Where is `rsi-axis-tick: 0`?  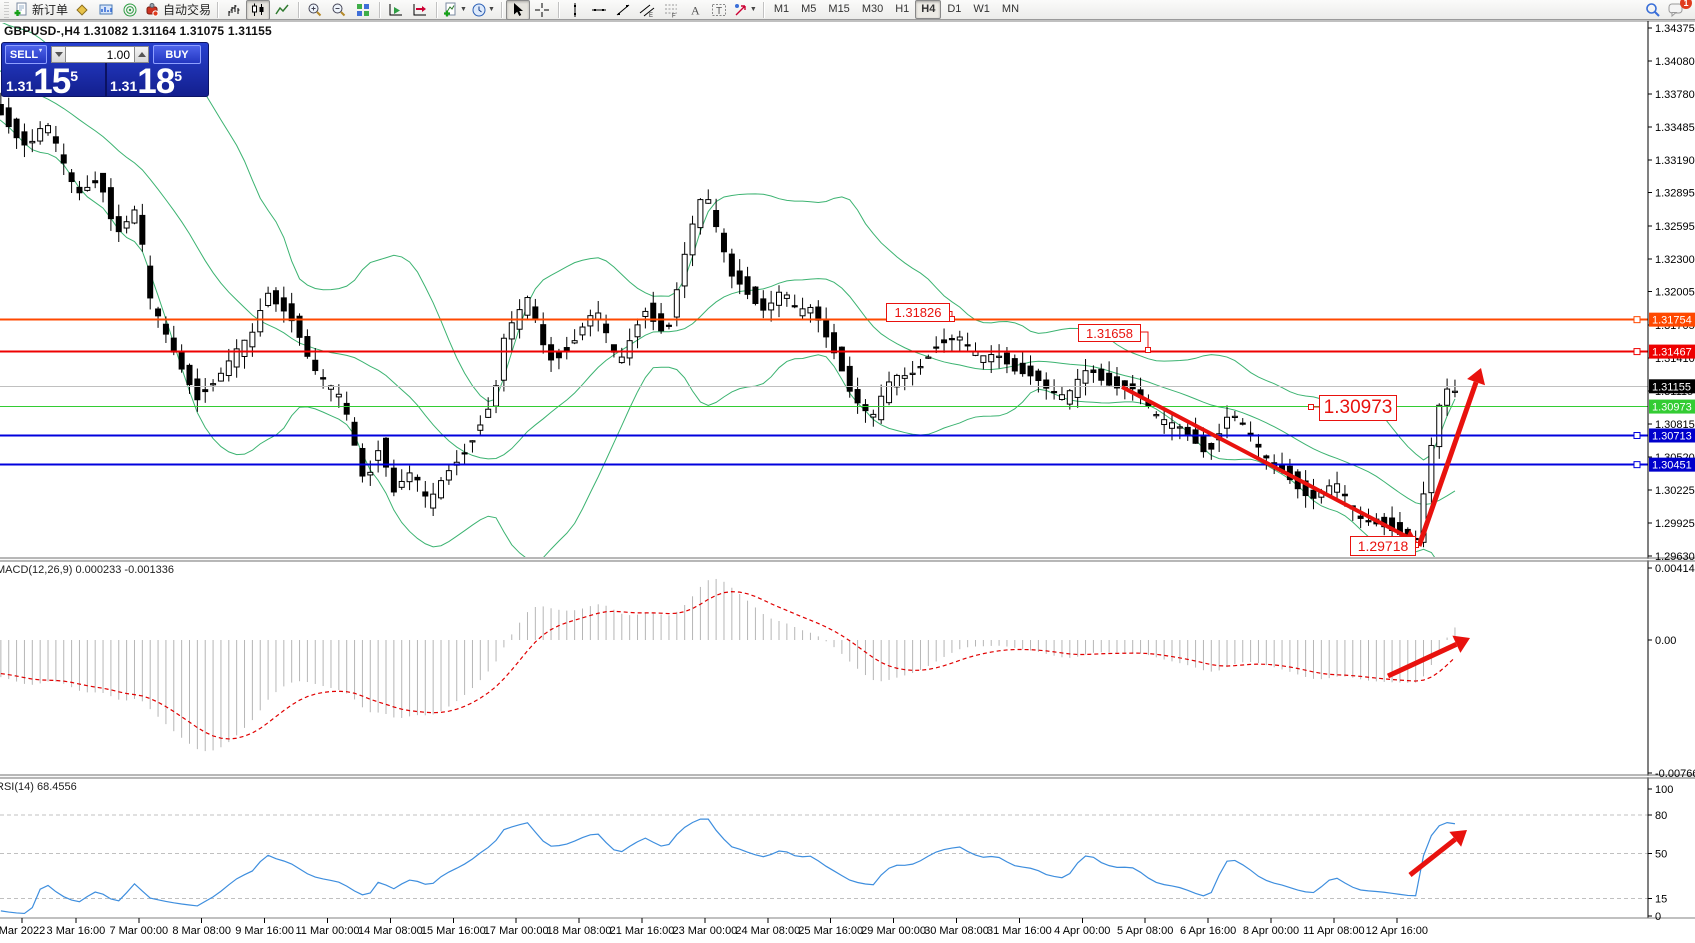 rsi-axis-tick: 0 is located at coordinates (1658, 917).